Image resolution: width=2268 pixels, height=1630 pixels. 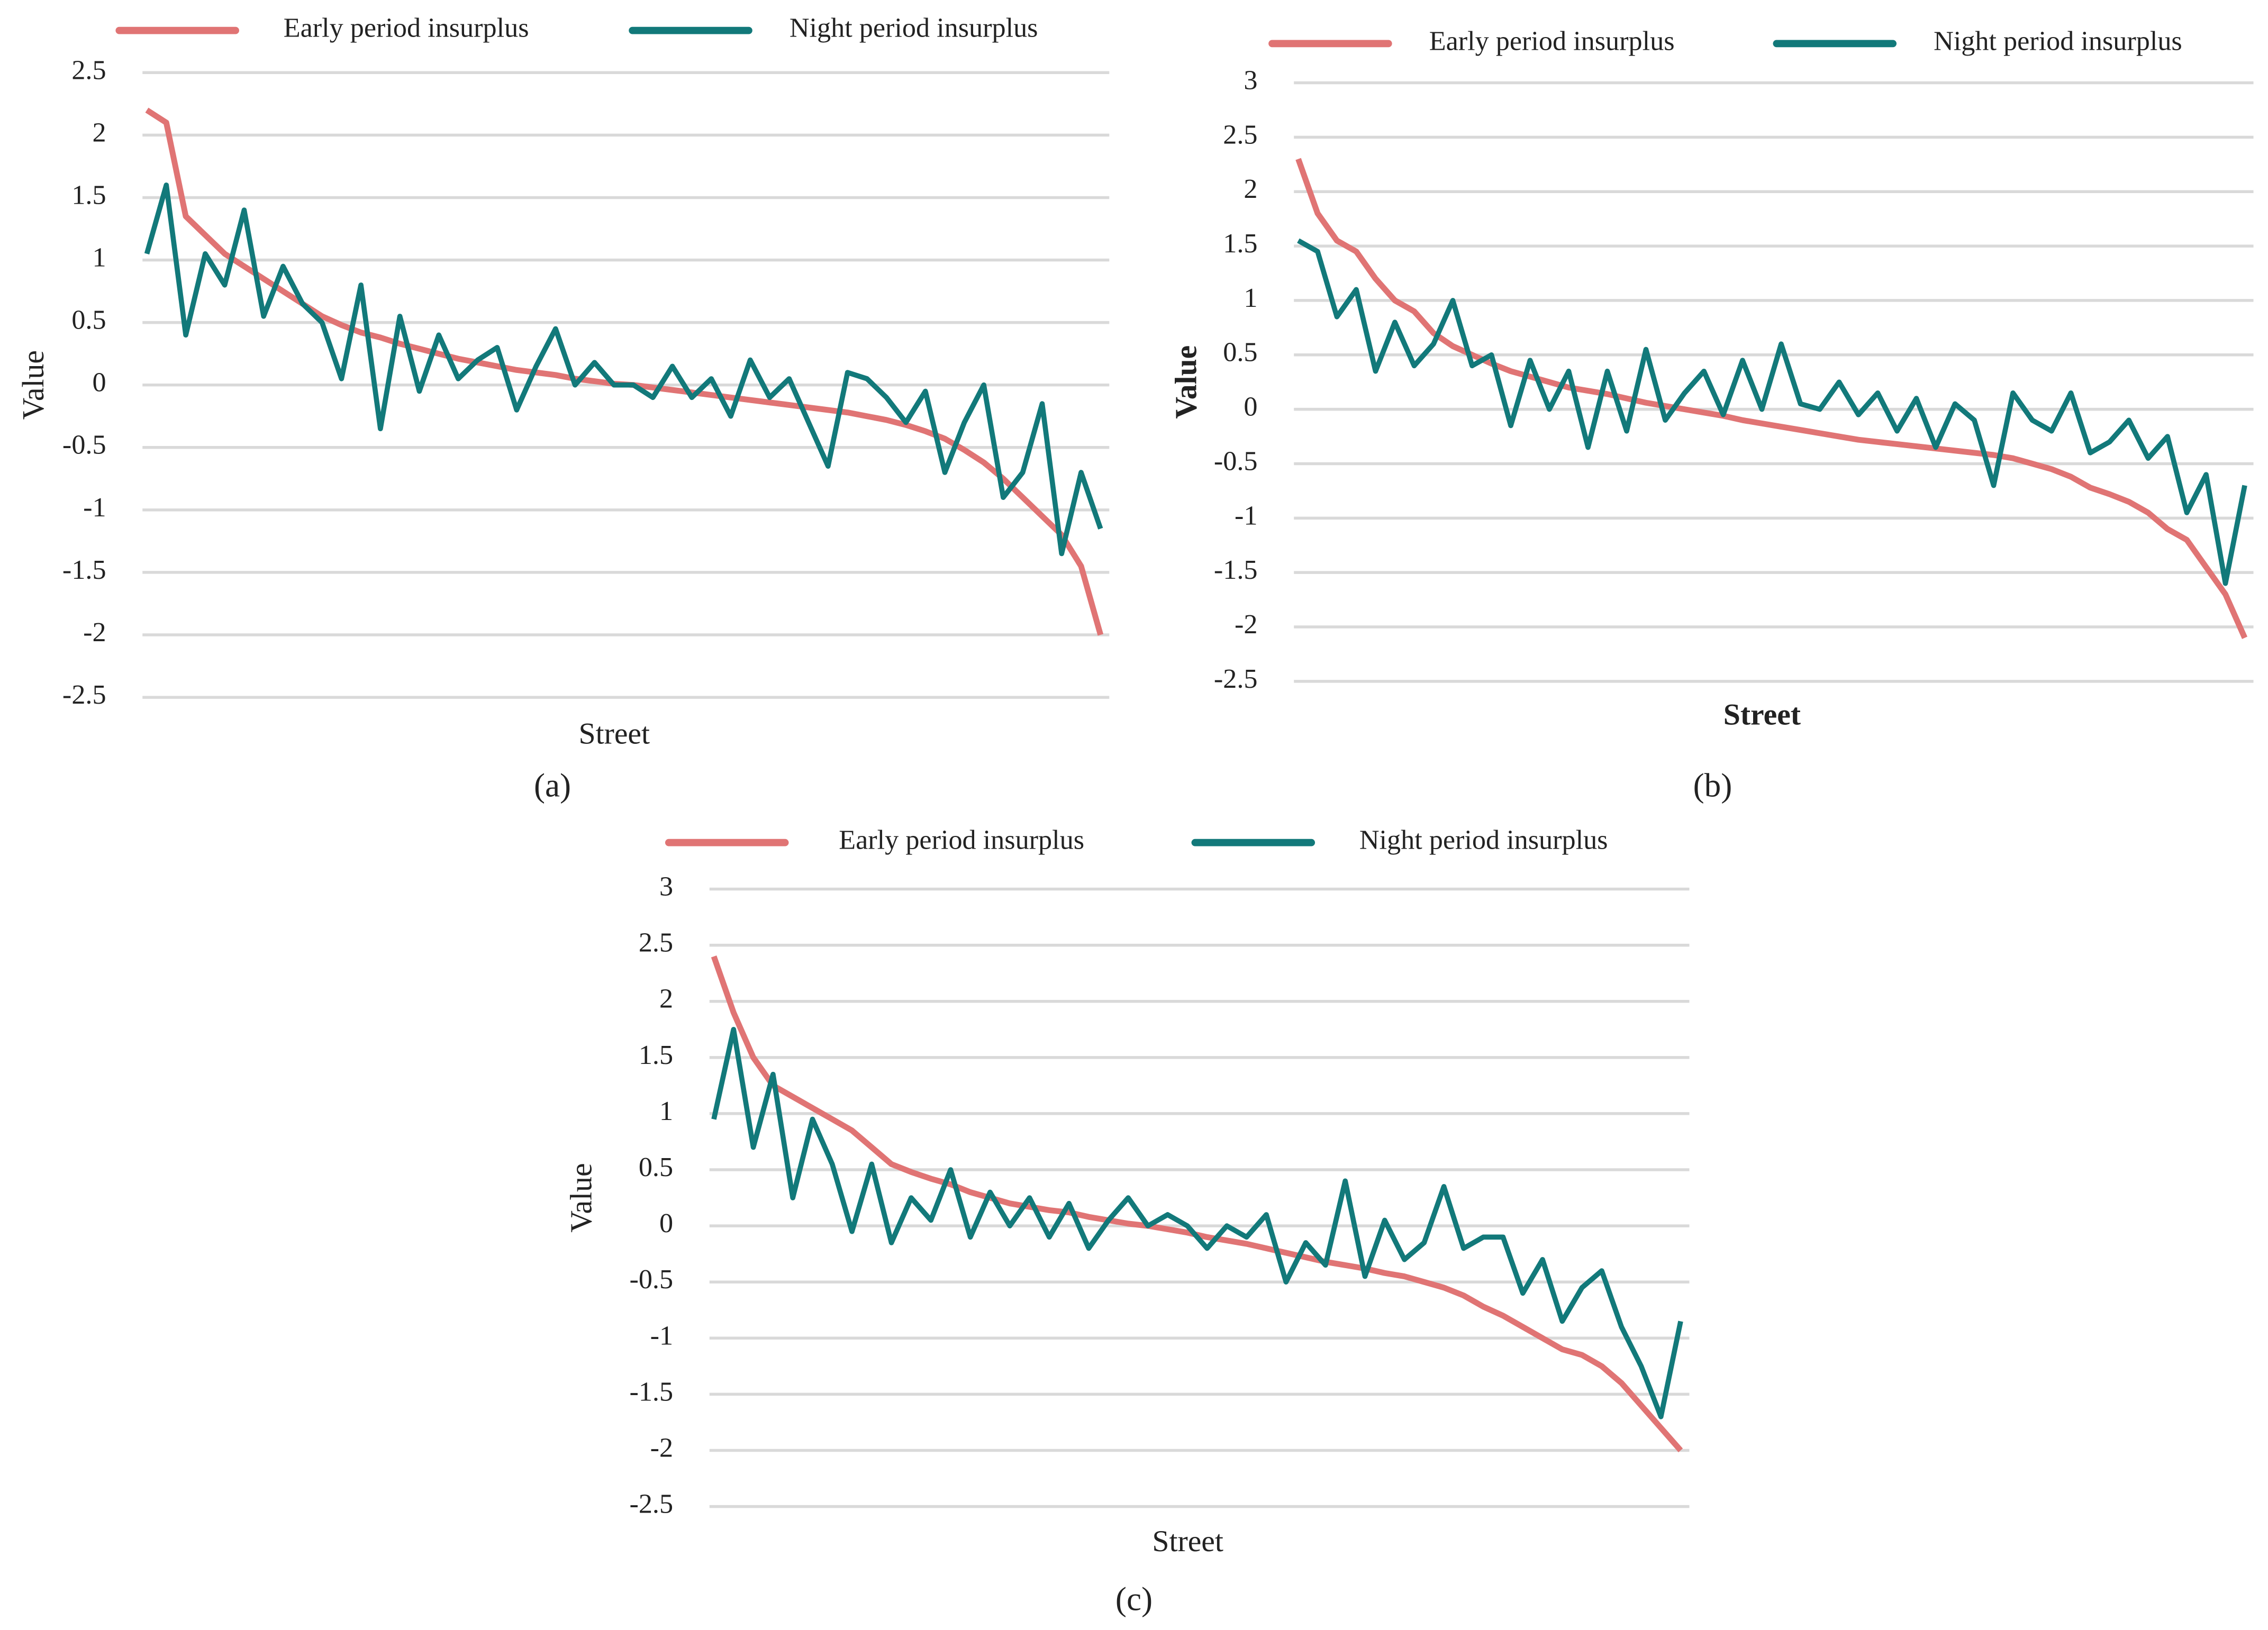 I want to click on caption: (c), so click(x=1134, y=1598).